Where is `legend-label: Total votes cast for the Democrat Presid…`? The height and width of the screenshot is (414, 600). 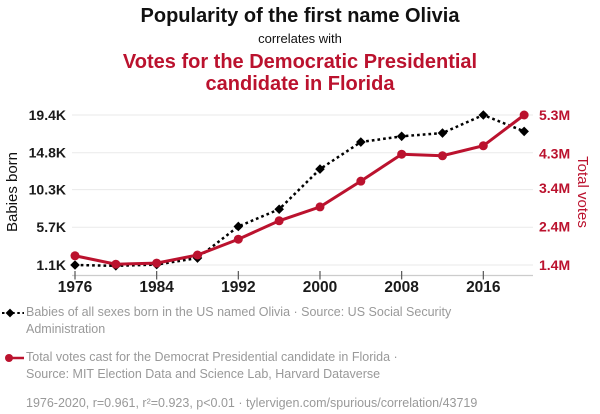 legend-label: Total votes cast for the Democrat Presid… is located at coordinates (308, 366).